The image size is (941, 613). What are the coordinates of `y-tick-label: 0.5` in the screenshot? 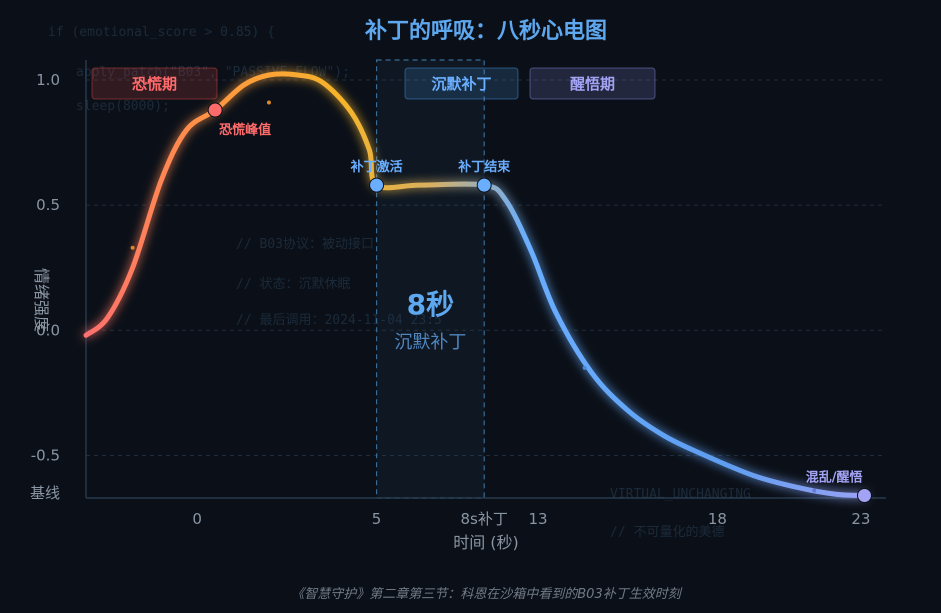 It's located at (48, 205).